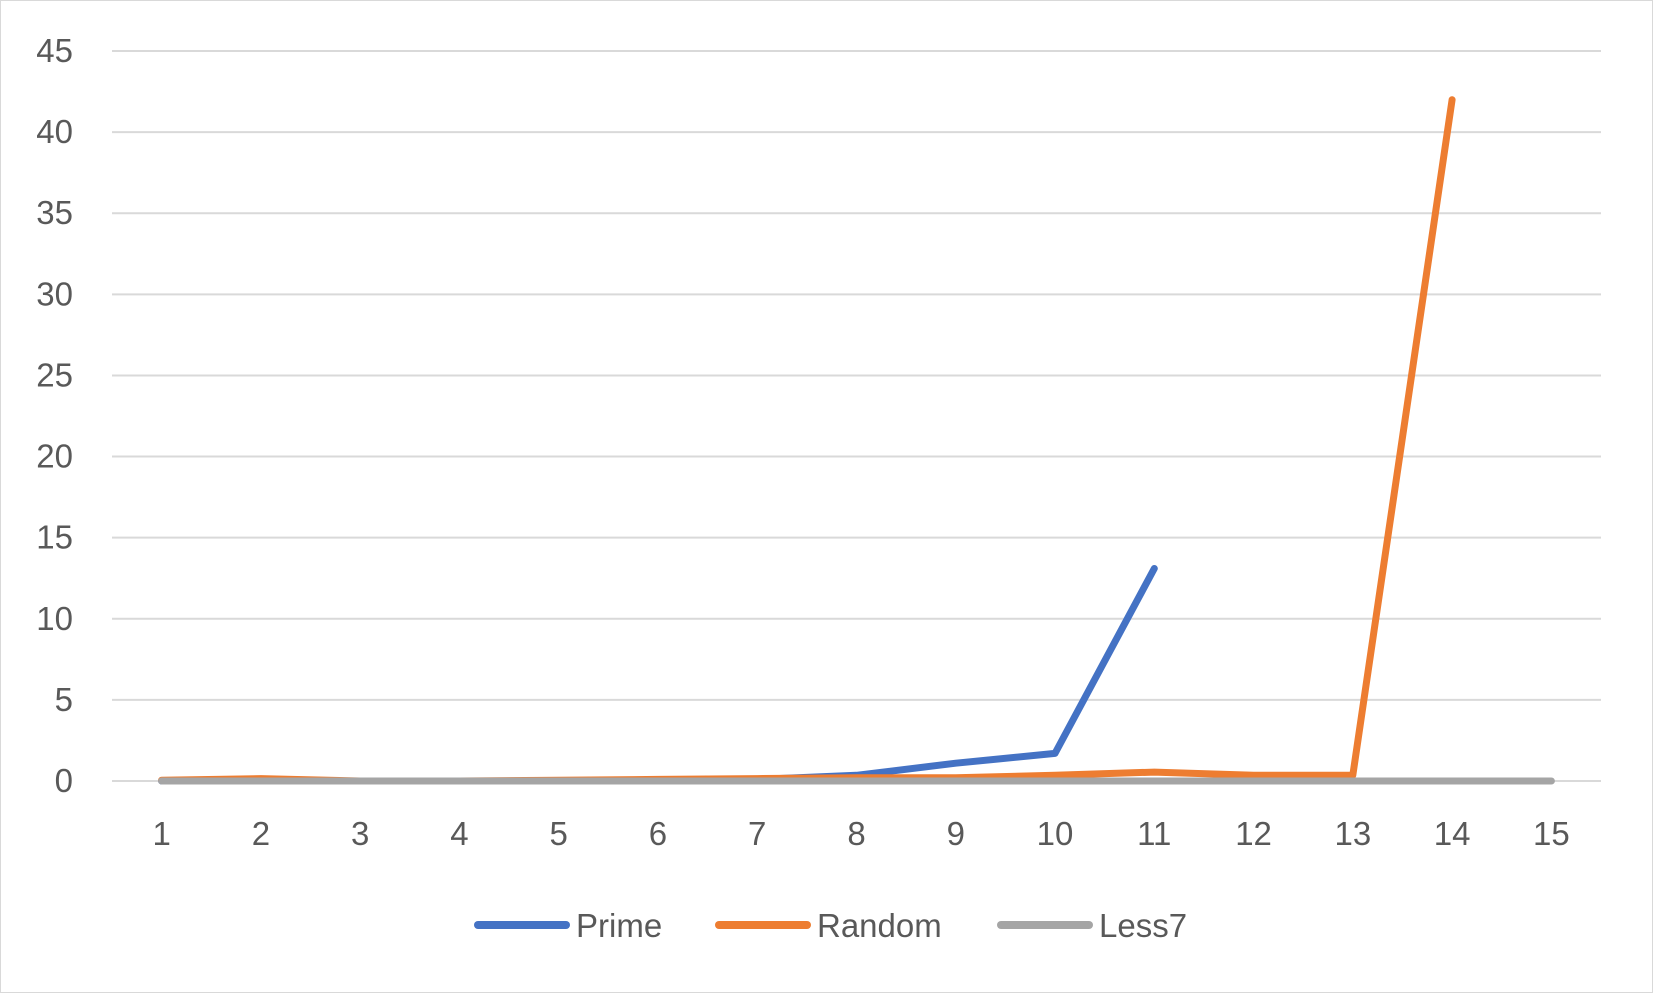  What do you see at coordinates (54, 131) in the screenshot?
I see `y-tick-label: 40` at bounding box center [54, 131].